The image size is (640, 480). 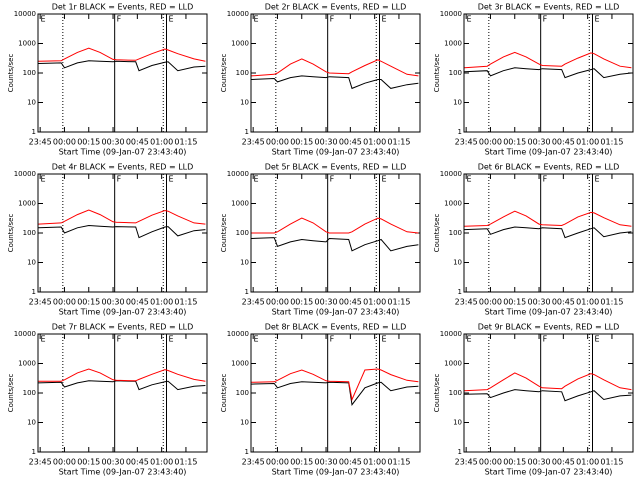 I want to click on chart-title: Det 1r BLACK = Events, RED = LLD, so click(x=123, y=7).